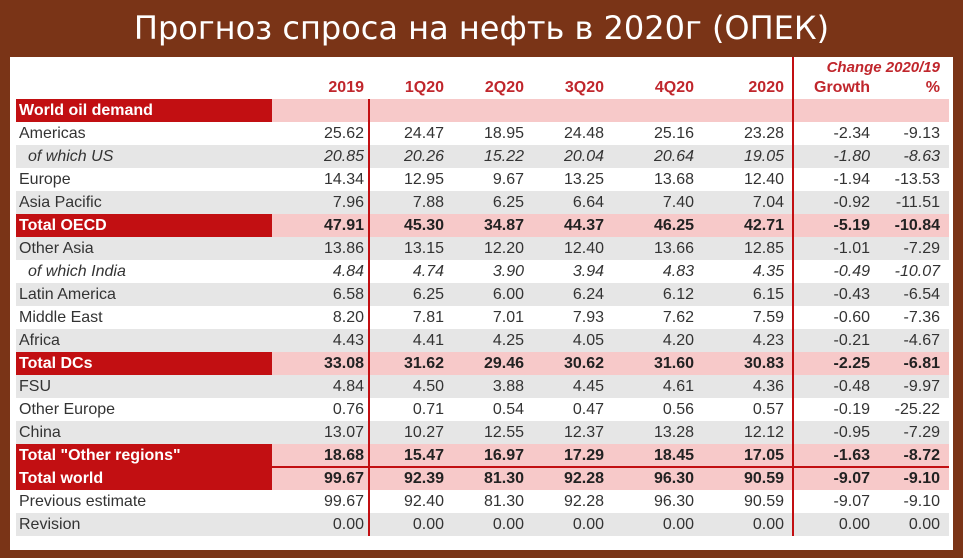 The width and height of the screenshot is (963, 558). Describe the element at coordinates (343, 248) in the screenshot. I see `table-cell: 13.86` at that location.